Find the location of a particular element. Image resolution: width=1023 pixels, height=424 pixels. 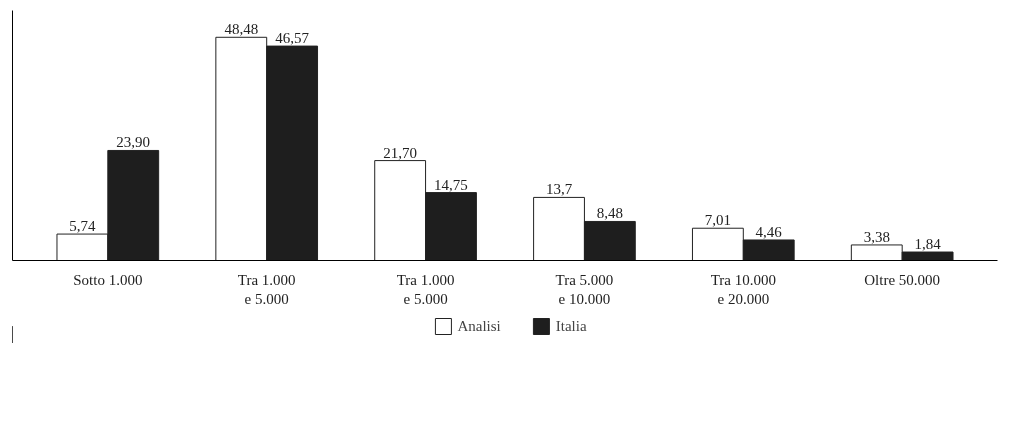

data-label: 46,57 is located at coordinates (292, 38).